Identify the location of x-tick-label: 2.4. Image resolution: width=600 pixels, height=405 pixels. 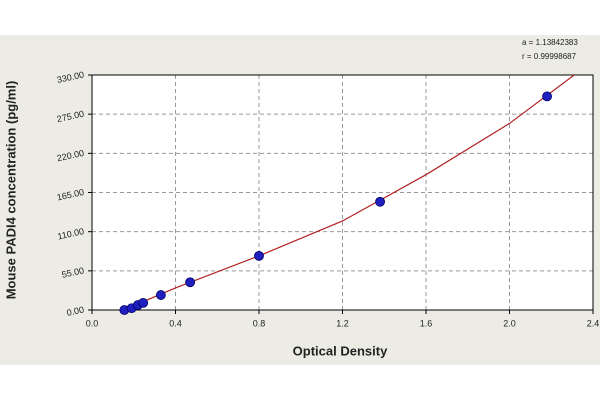
(593, 323).